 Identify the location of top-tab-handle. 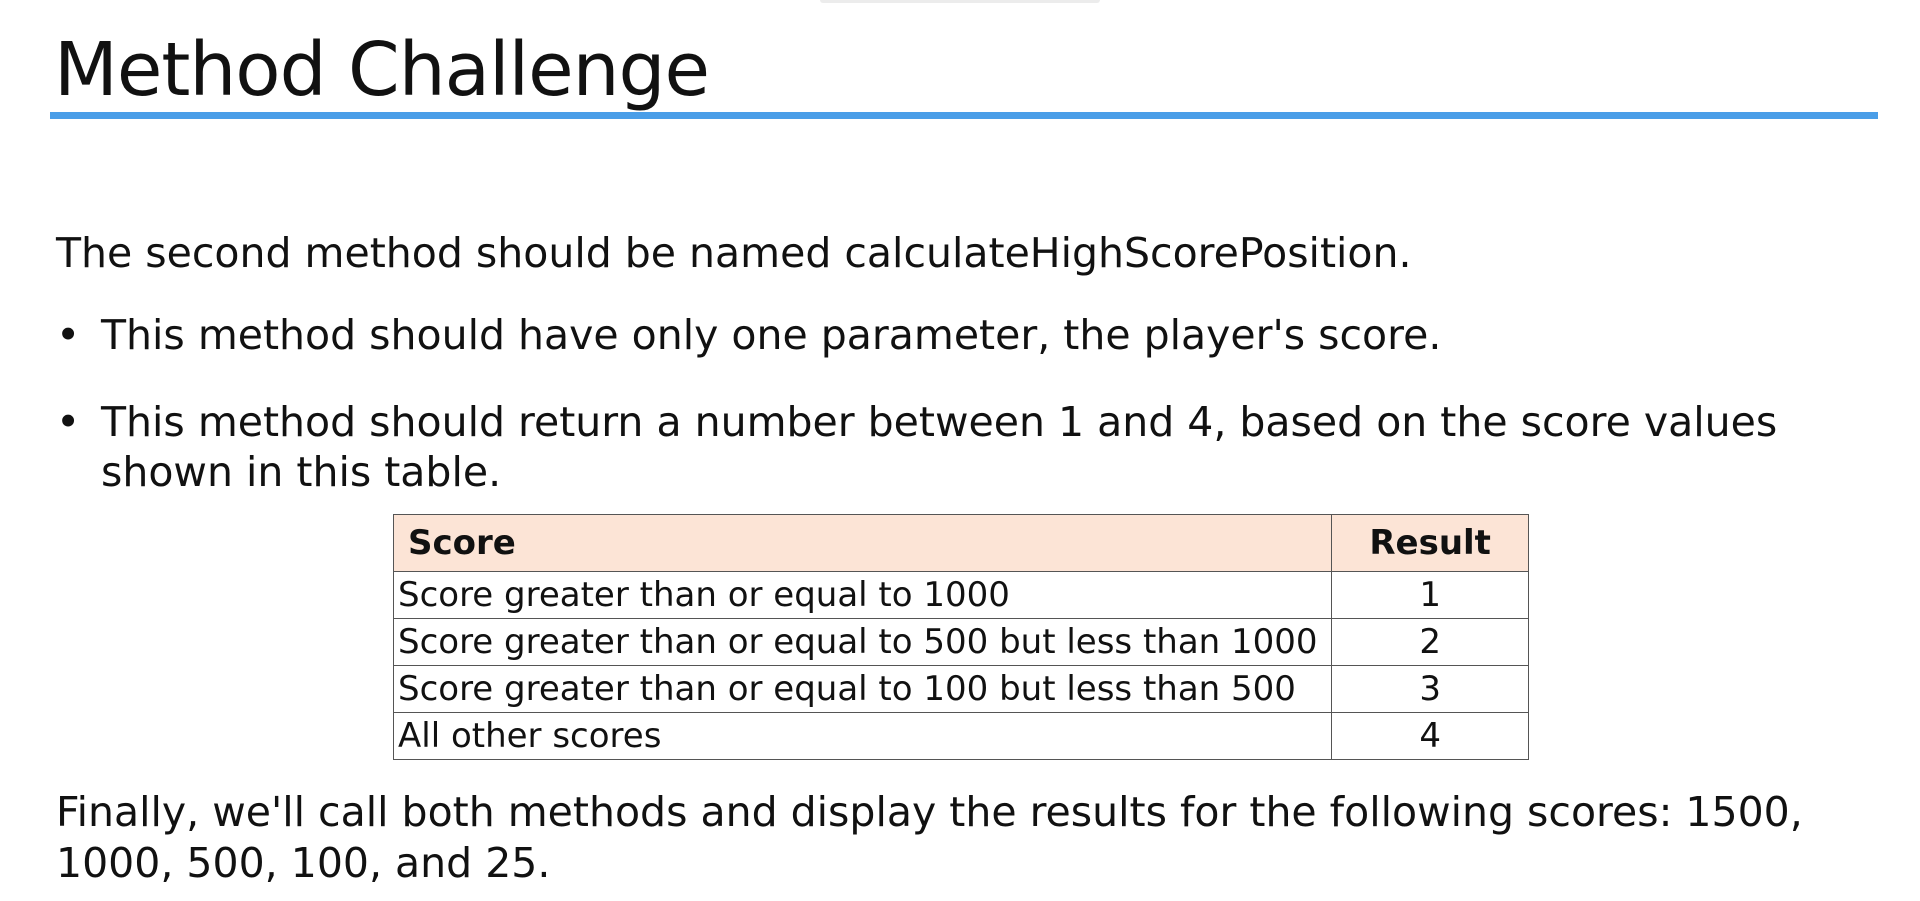
(960, 1).